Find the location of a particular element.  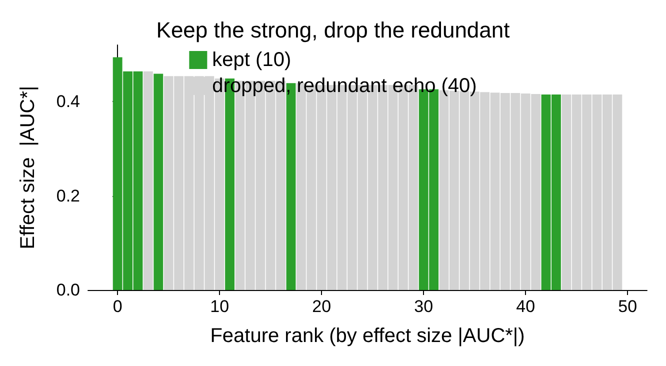

x-tick-label: 0 is located at coordinates (117, 306).